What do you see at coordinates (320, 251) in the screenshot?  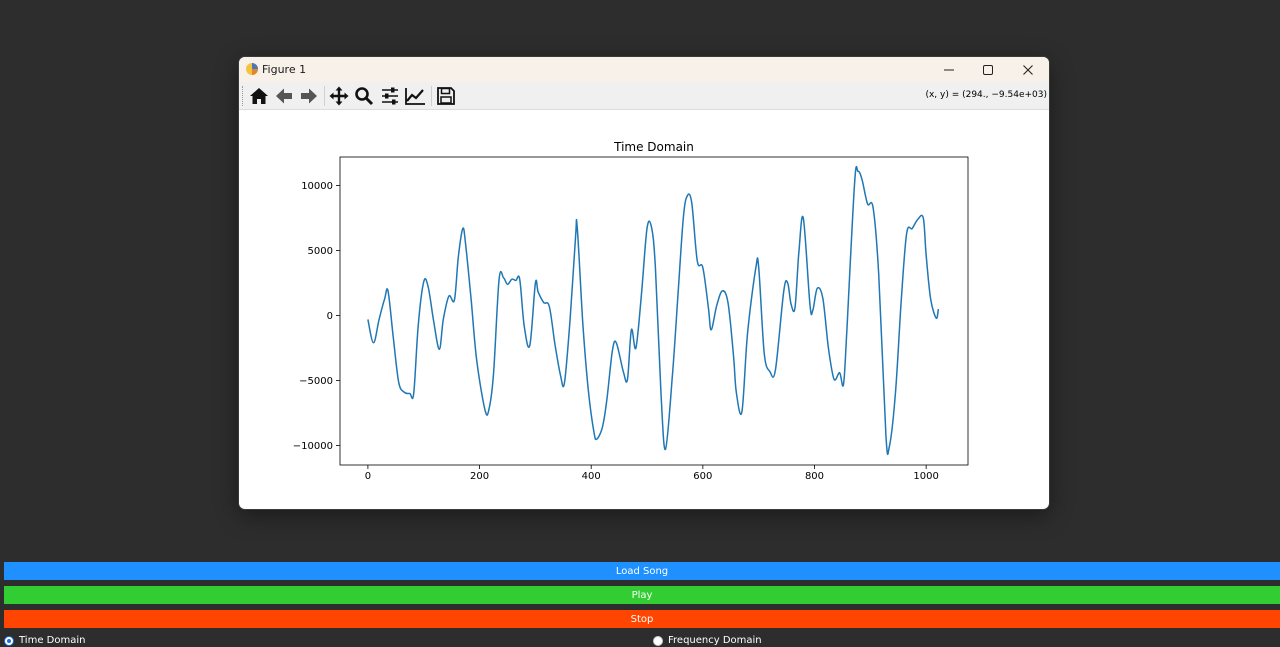 I see `y-tick-label: 5000` at bounding box center [320, 251].